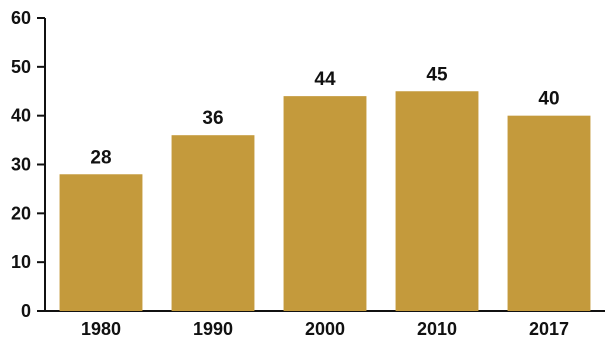 Image resolution: width=611 pixels, height=341 pixels. I want to click on y-tick-label: 0, so click(26, 311).